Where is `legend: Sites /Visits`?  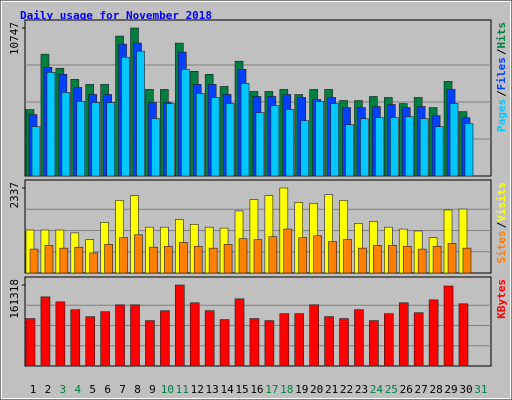 legend: Sites /Visits is located at coordinates (501, 223).